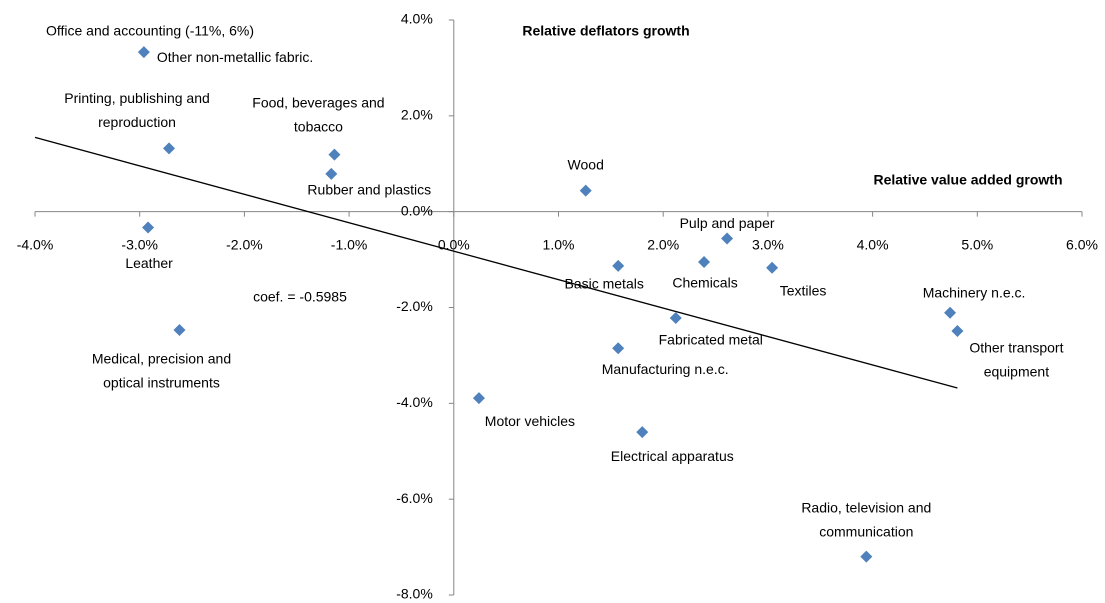  What do you see at coordinates (244, 244) in the screenshot?
I see `x-tick-label: -2.0%` at bounding box center [244, 244].